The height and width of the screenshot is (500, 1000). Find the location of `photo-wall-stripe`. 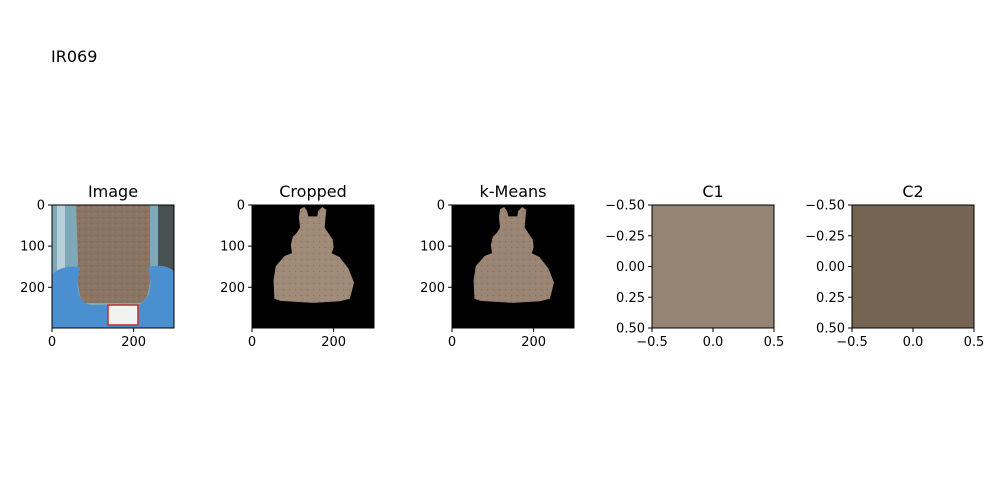

photo-wall-stripe is located at coordinates (61, 266).